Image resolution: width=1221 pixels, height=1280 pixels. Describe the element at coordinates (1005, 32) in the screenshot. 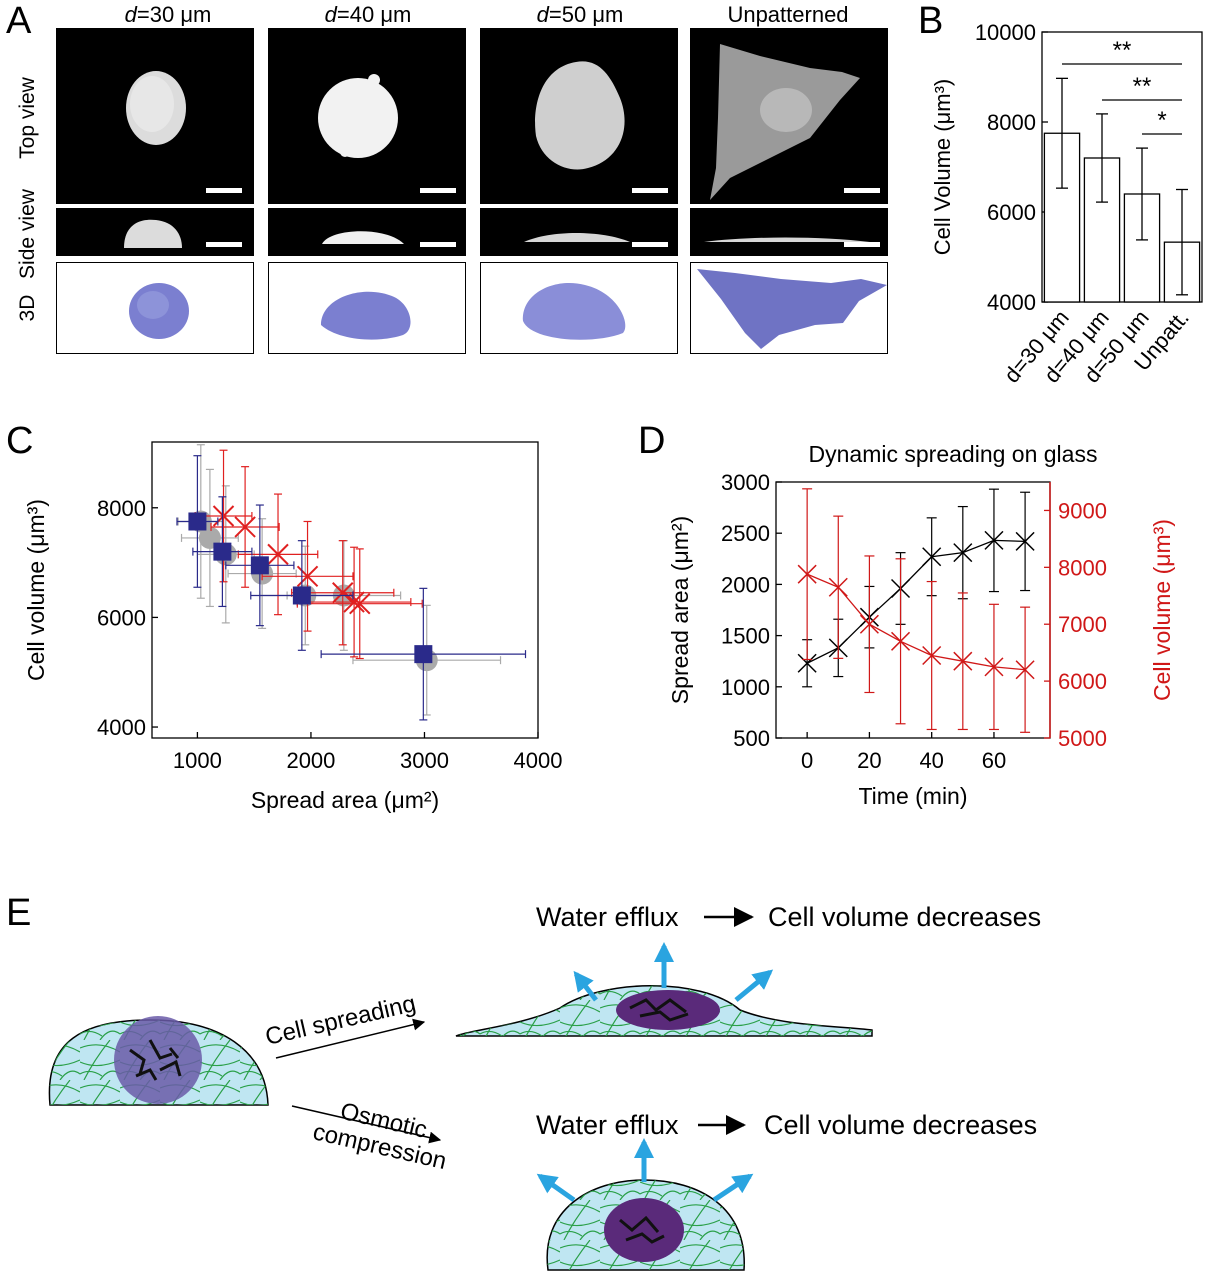

I see `y-tick-label: 10000` at that location.